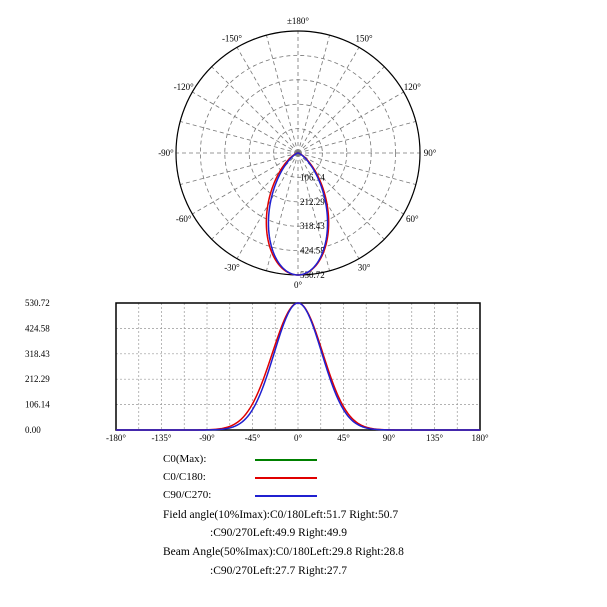  I want to click on legend-label: C0(Max):, so click(185, 459).